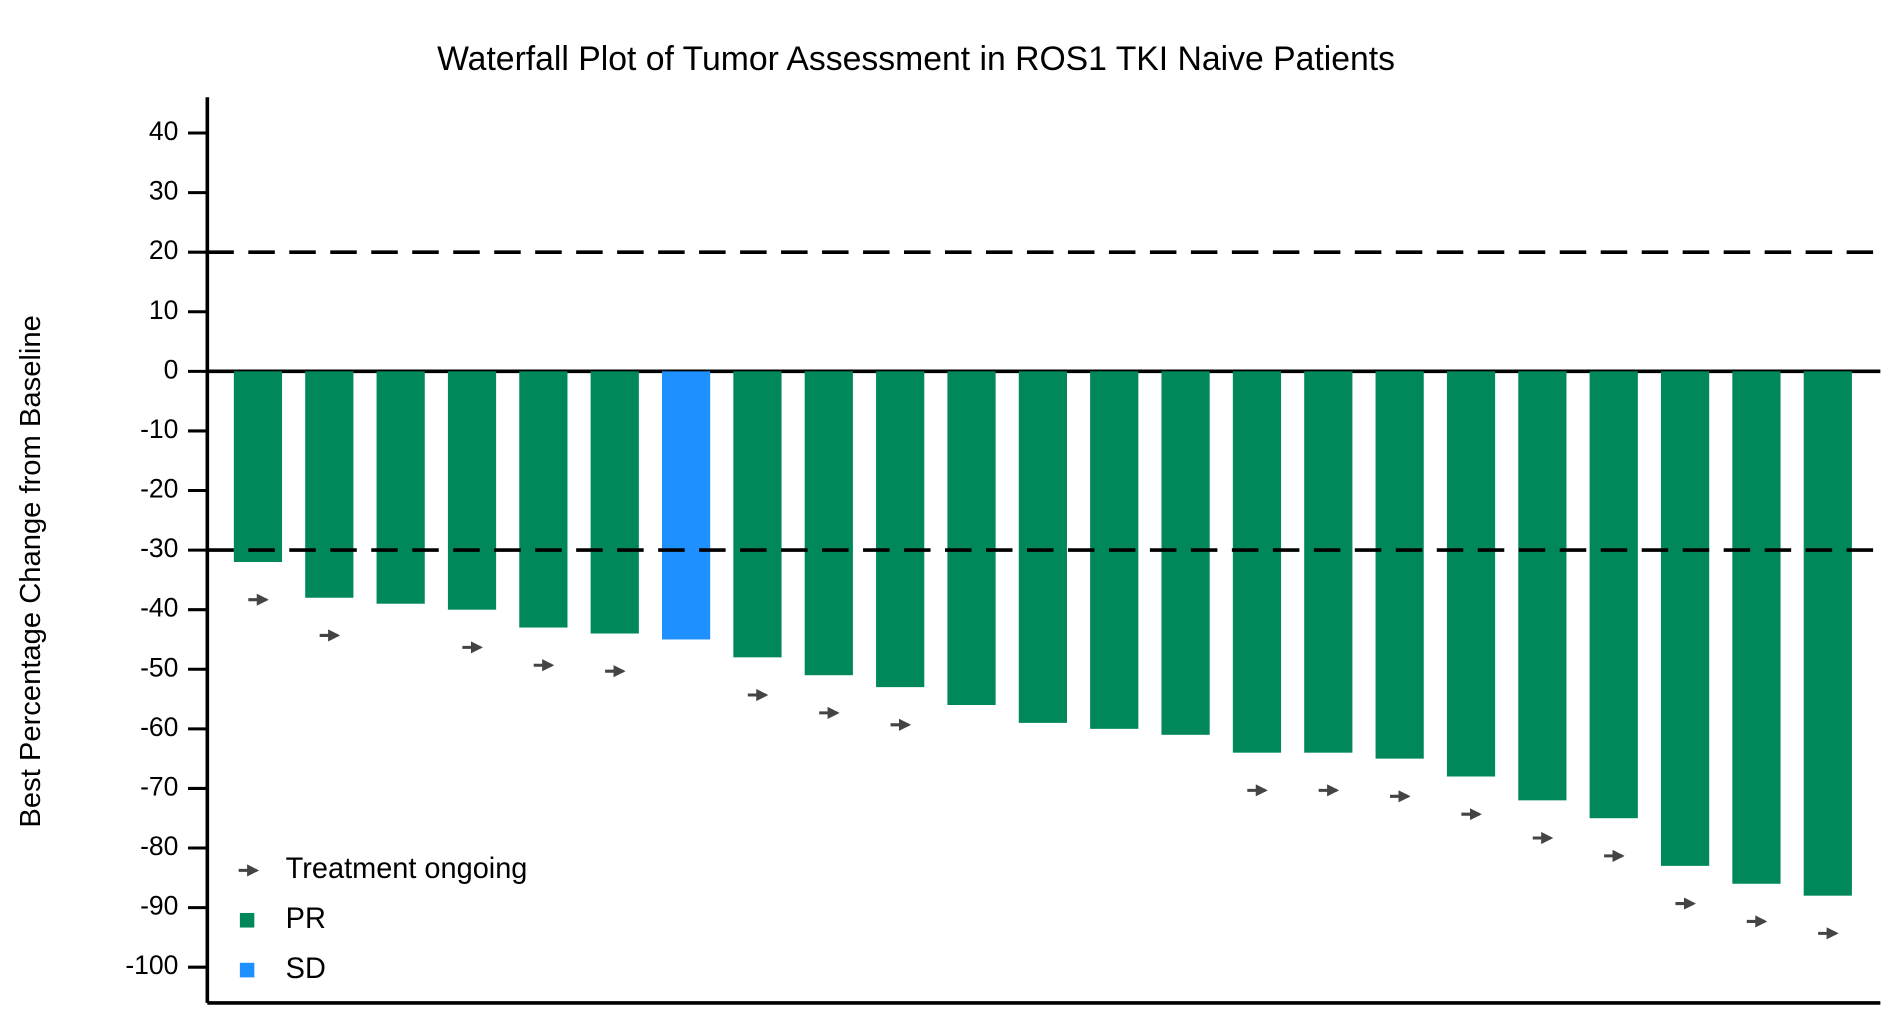 This screenshot has height=1009, width=1890. What do you see at coordinates (171, 369) in the screenshot?
I see `y-tick-label: 0` at bounding box center [171, 369].